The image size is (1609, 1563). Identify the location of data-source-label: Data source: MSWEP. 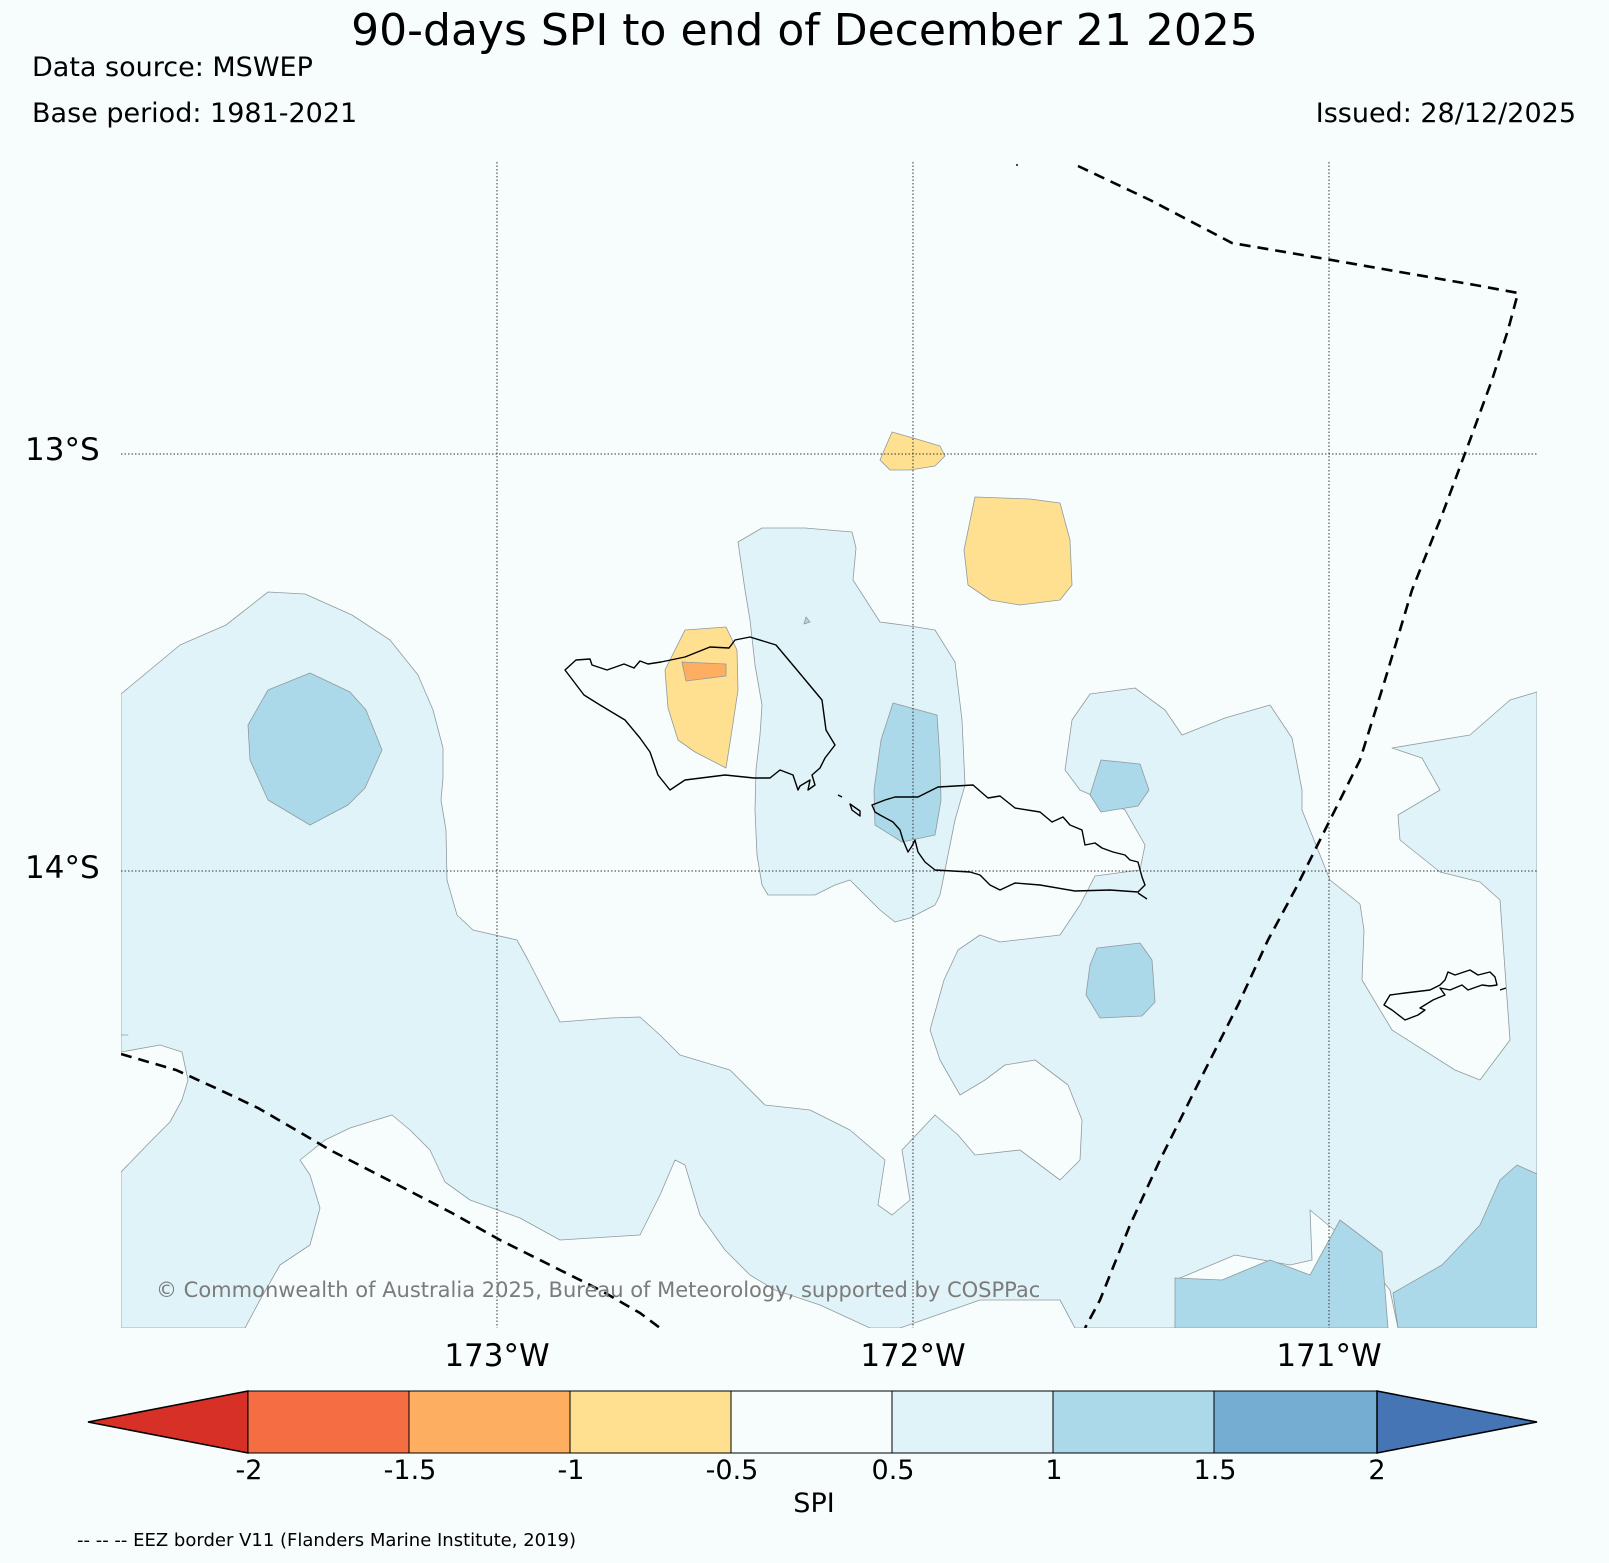
(172, 67).